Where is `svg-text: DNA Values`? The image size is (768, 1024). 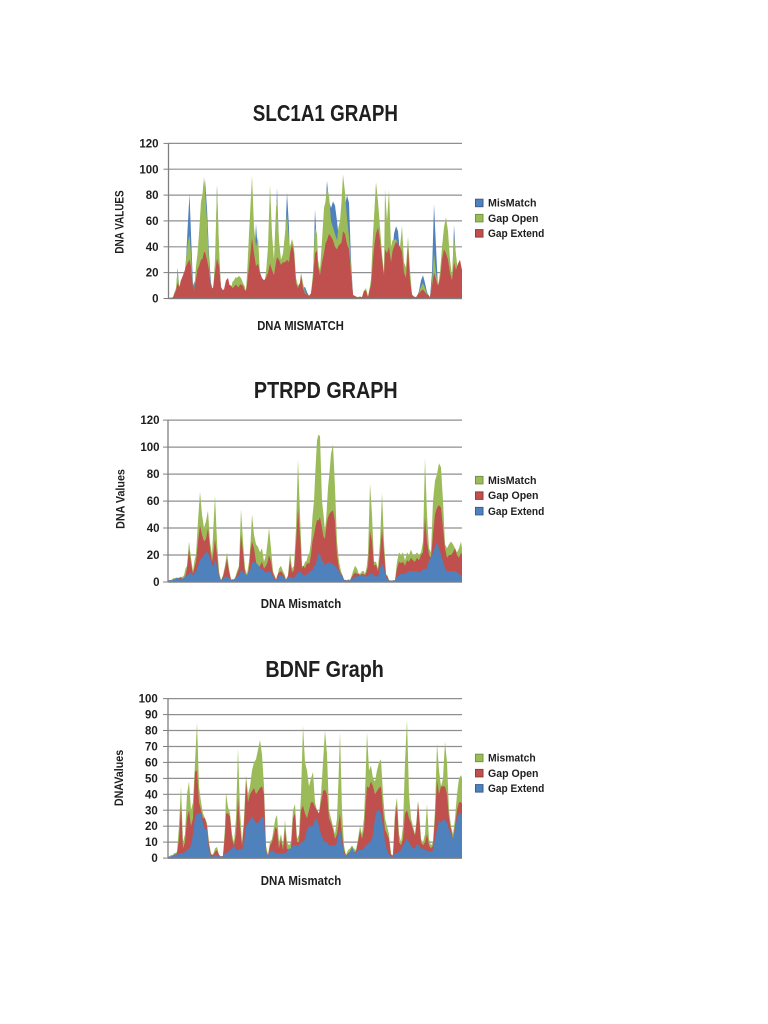 svg-text: DNA Values is located at coordinates (121, 499).